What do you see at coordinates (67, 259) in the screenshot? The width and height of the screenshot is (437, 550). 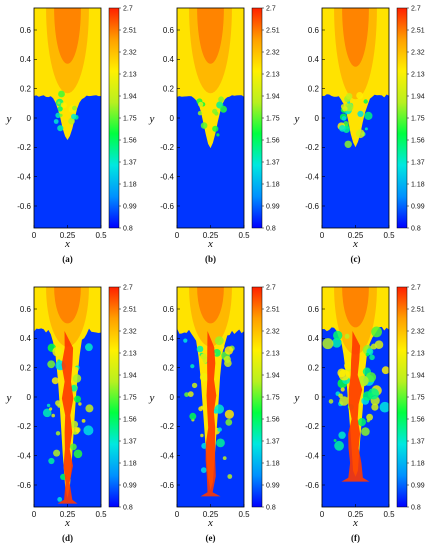 I see `panel-caption: (a)` at bounding box center [67, 259].